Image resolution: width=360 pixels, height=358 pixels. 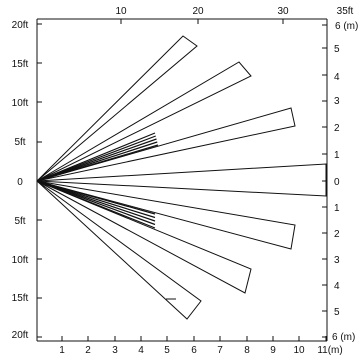 I want to click on bottom-axis: 1 2 3 4 5 6 7 8 9 10 11(m), so click(x=200, y=350).